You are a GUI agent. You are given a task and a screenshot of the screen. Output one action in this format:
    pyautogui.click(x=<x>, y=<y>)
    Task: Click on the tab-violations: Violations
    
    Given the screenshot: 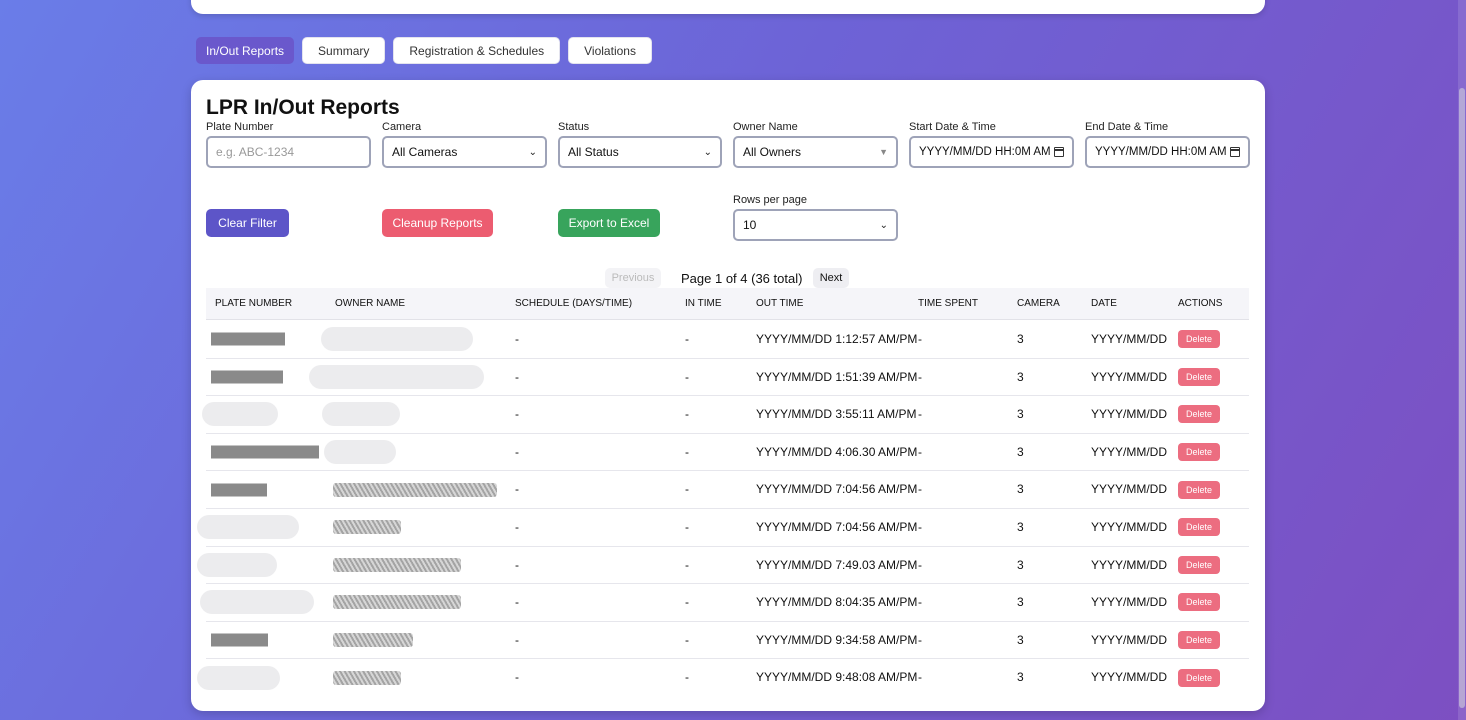 What is the action you would take?
    pyautogui.click(x=610, y=50)
    